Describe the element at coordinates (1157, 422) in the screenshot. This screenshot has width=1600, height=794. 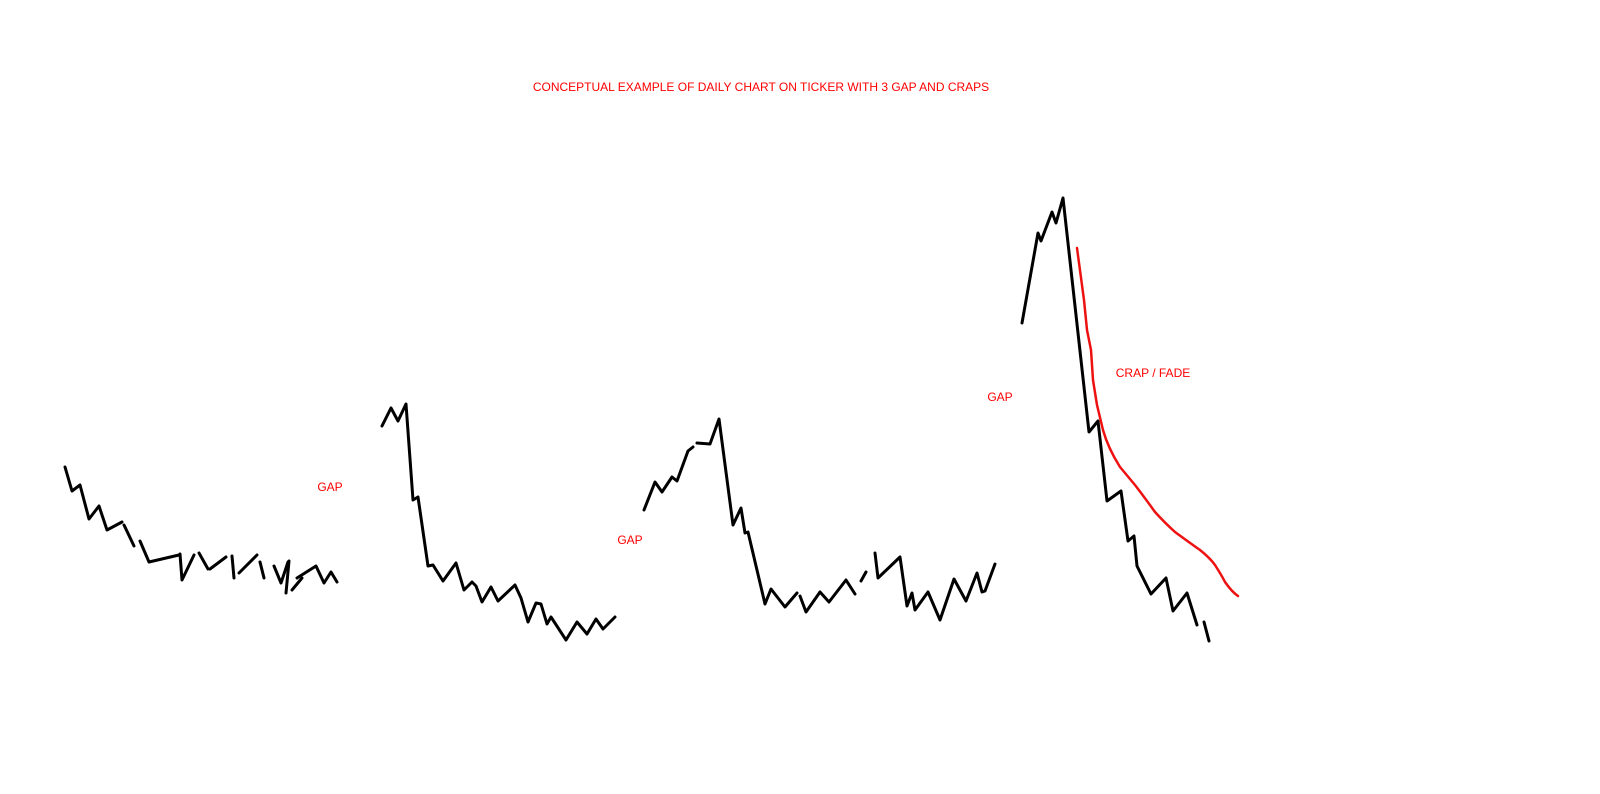
I see `fade-curve` at that location.